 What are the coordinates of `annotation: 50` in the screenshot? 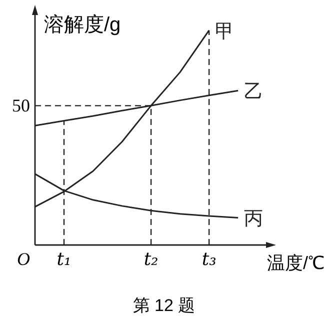 It's located at (21, 106).